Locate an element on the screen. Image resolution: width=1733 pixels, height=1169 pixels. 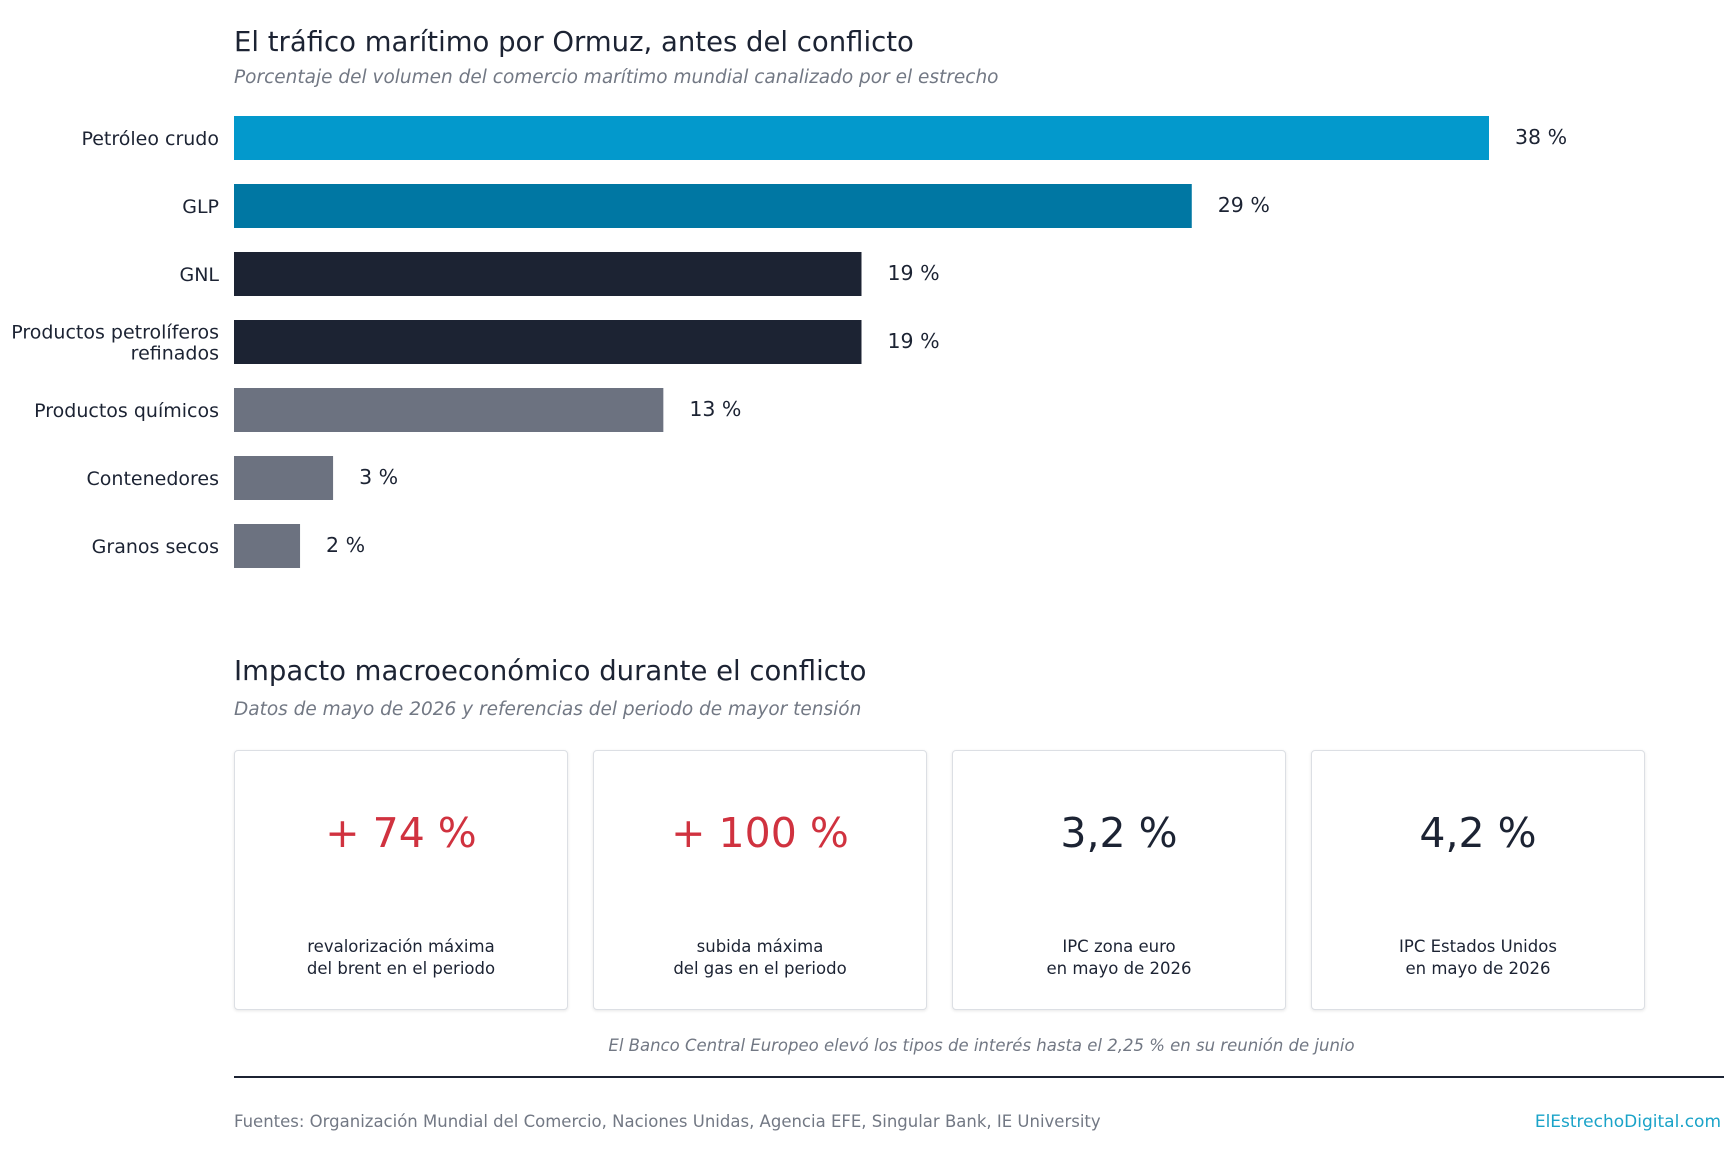
category-label: GLP is located at coordinates (200, 207).